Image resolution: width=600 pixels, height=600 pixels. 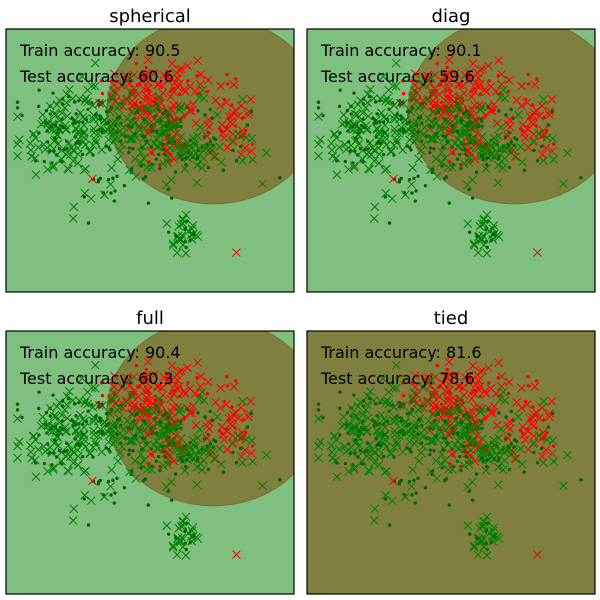 What do you see at coordinates (397, 378) in the screenshot?
I see `test-accuracy-label: Test accuracy: 78.6` at bounding box center [397, 378].